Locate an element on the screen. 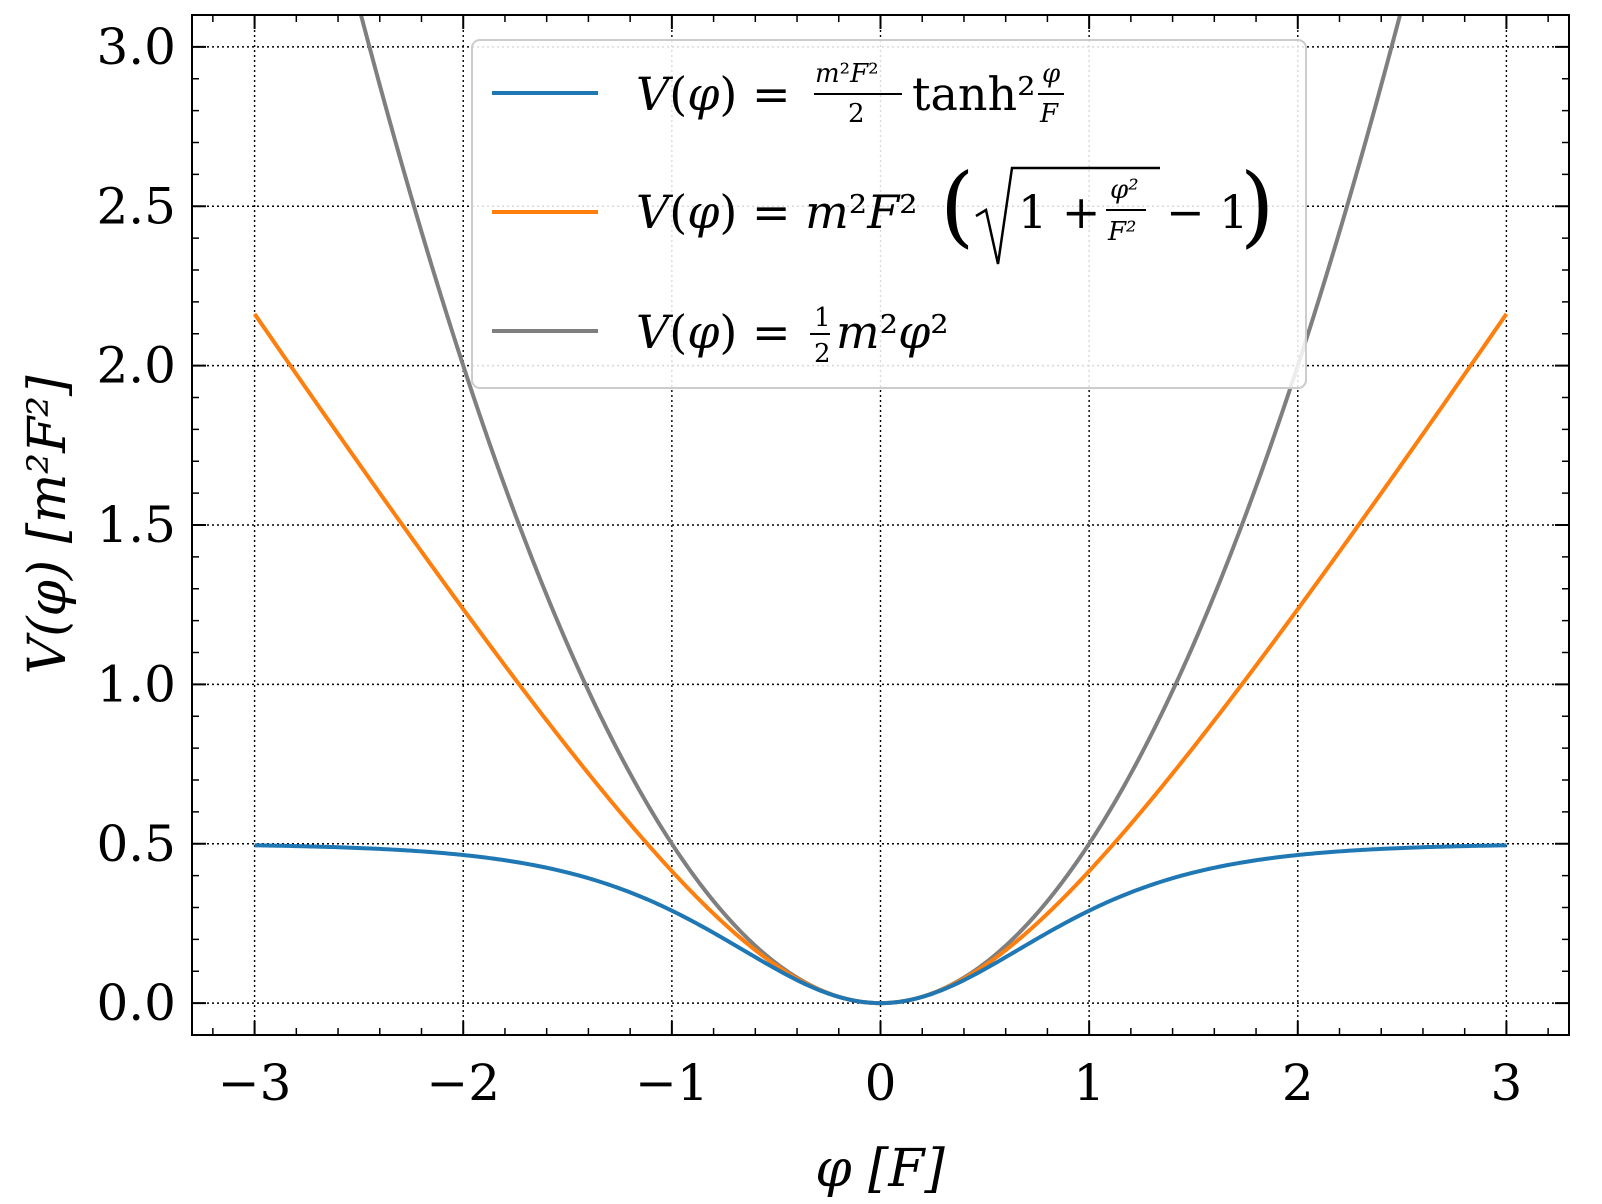 The image size is (1602, 1204). x-tick-label: 1 is located at coordinates (1089, 1083).